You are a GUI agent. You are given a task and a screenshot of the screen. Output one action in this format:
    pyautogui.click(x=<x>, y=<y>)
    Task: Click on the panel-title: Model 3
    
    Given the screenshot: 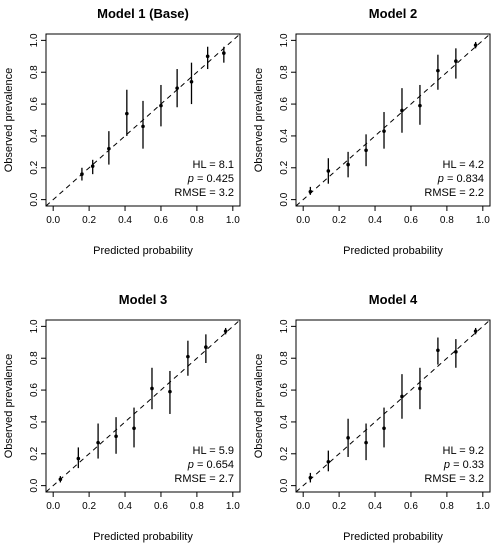 What is the action you would take?
    pyautogui.click(x=143, y=299)
    